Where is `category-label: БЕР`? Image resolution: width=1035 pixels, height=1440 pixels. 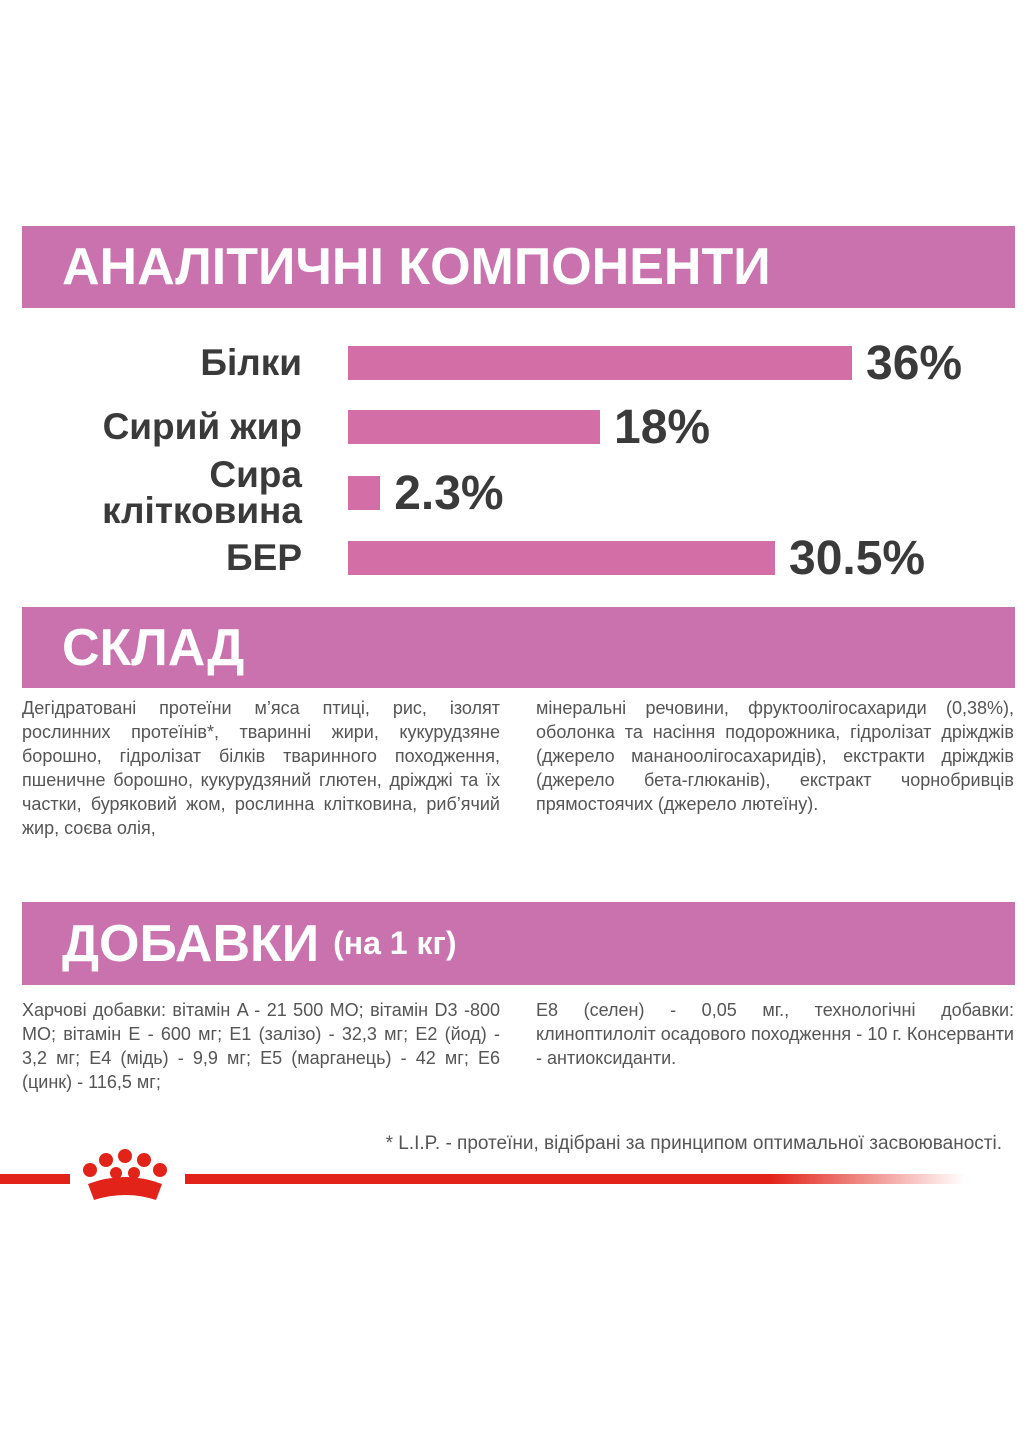
category-label: БЕР is located at coordinates (264, 557).